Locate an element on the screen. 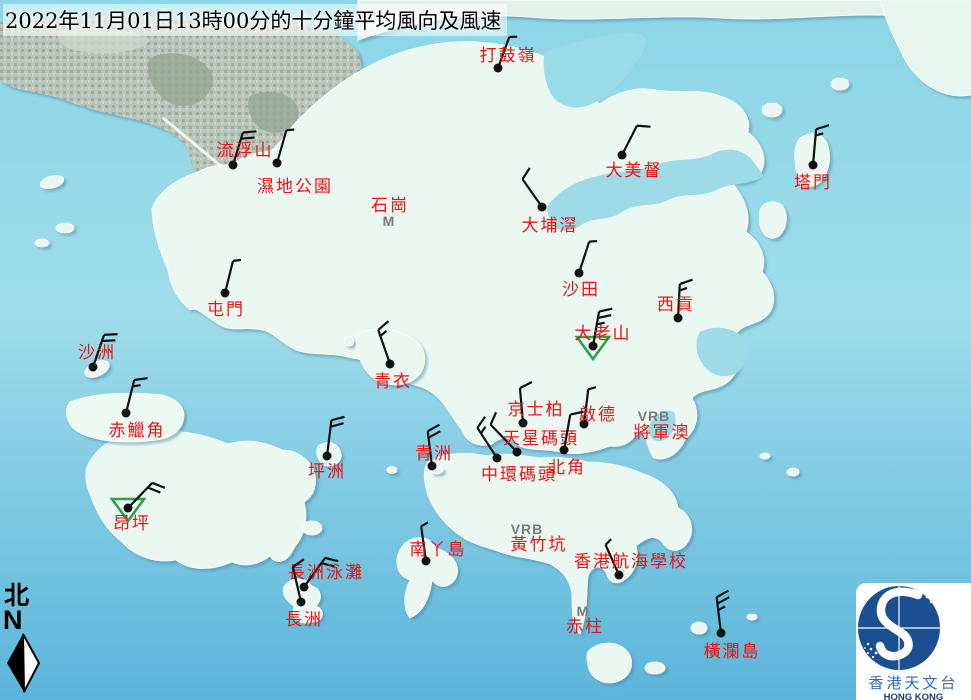 The width and height of the screenshot is (971, 700). station-star-ferry: 天星碼頭 is located at coordinates (534, 434).